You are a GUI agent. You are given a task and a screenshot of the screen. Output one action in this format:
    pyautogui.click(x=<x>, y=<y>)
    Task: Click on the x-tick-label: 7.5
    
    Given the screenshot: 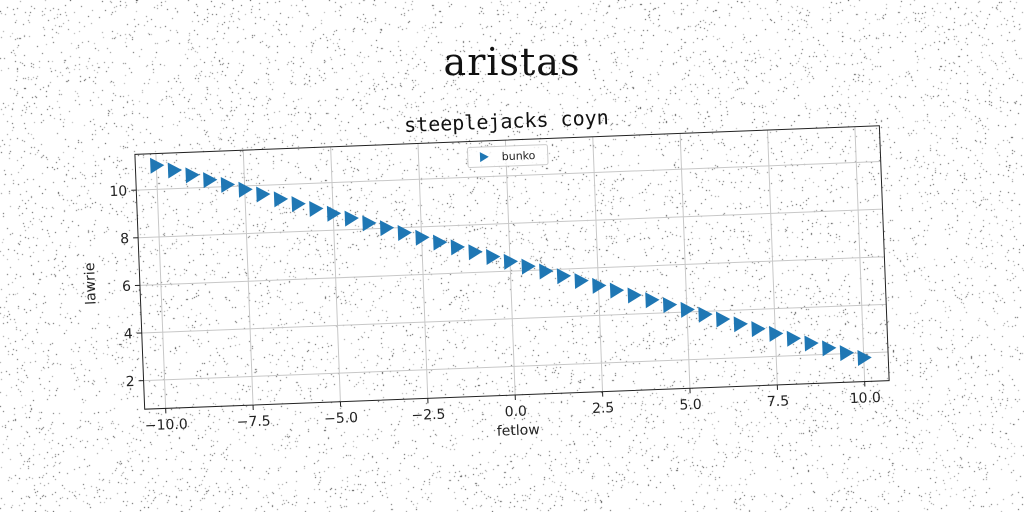 What is the action you would take?
    pyautogui.click(x=778, y=401)
    